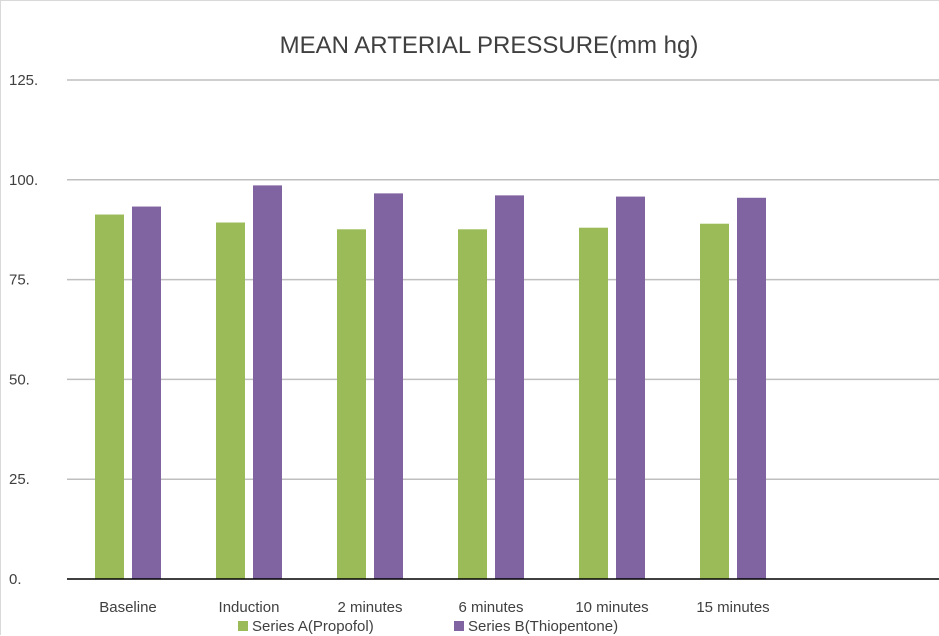 This screenshot has height=636, width=939. What do you see at coordinates (351, 404) in the screenshot?
I see `bar-series-a-2-minutes` at bounding box center [351, 404].